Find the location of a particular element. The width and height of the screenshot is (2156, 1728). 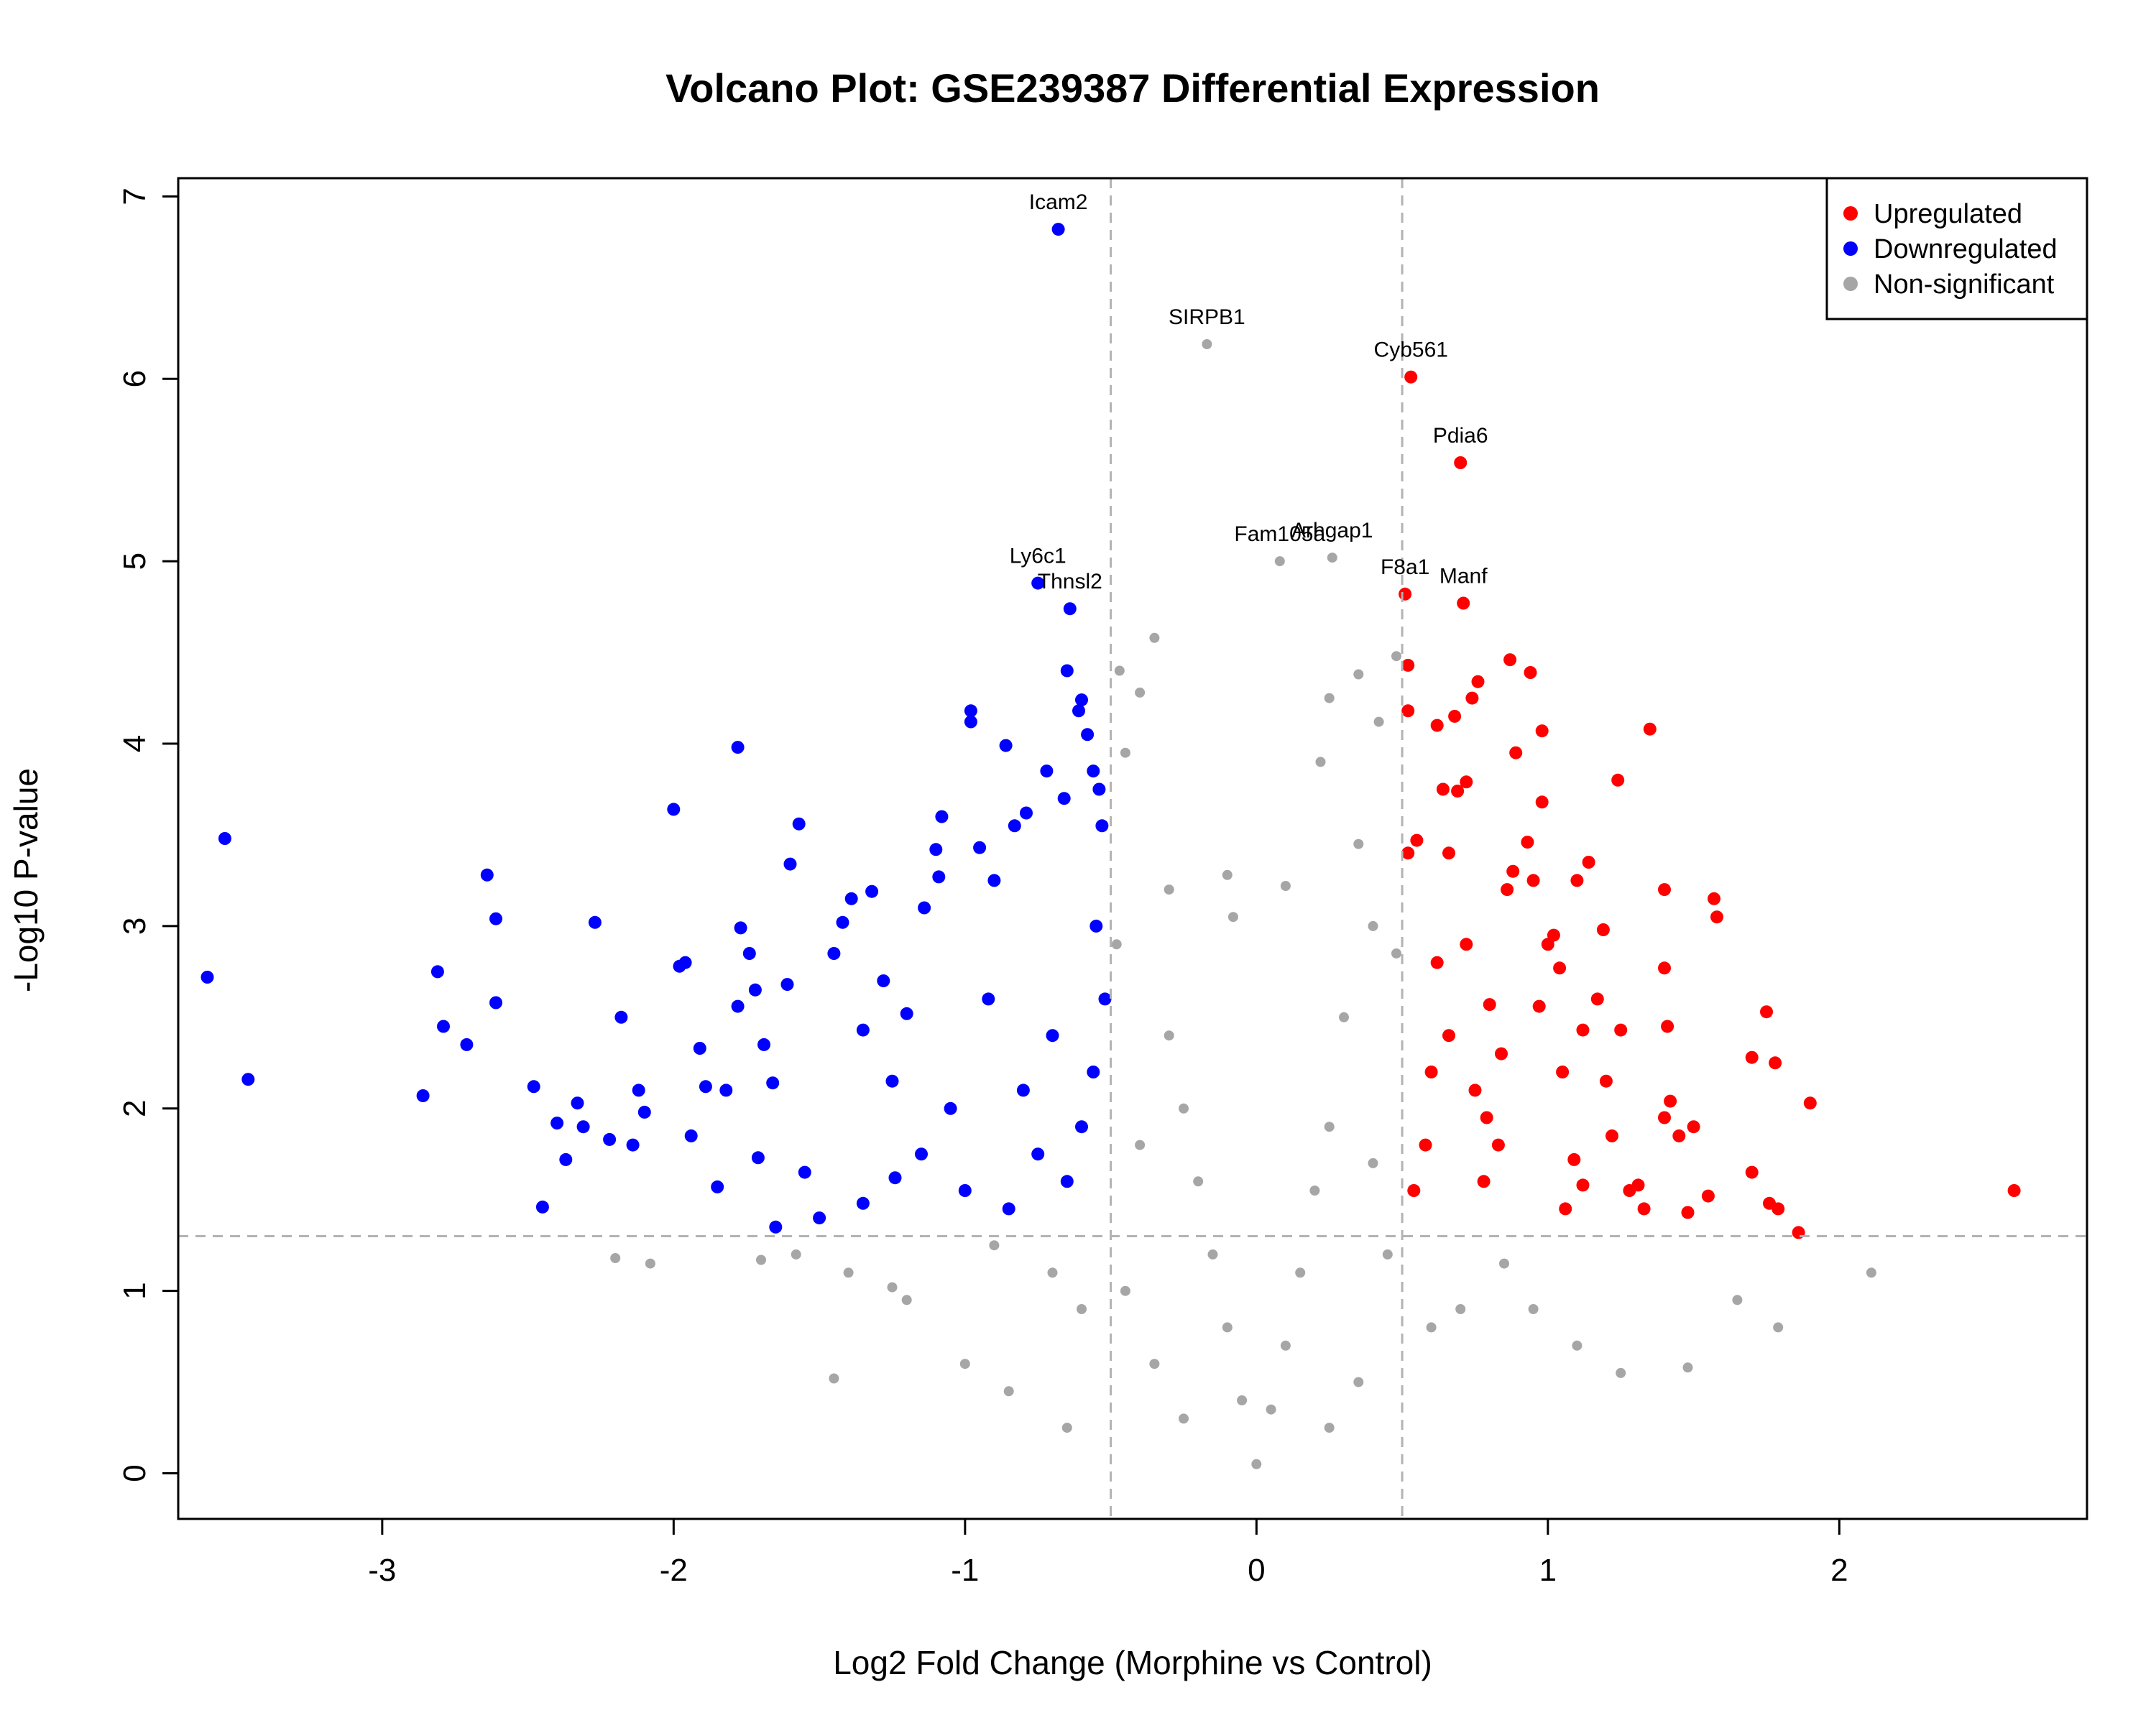

y-tick-label: 5 is located at coordinates (134, 561).